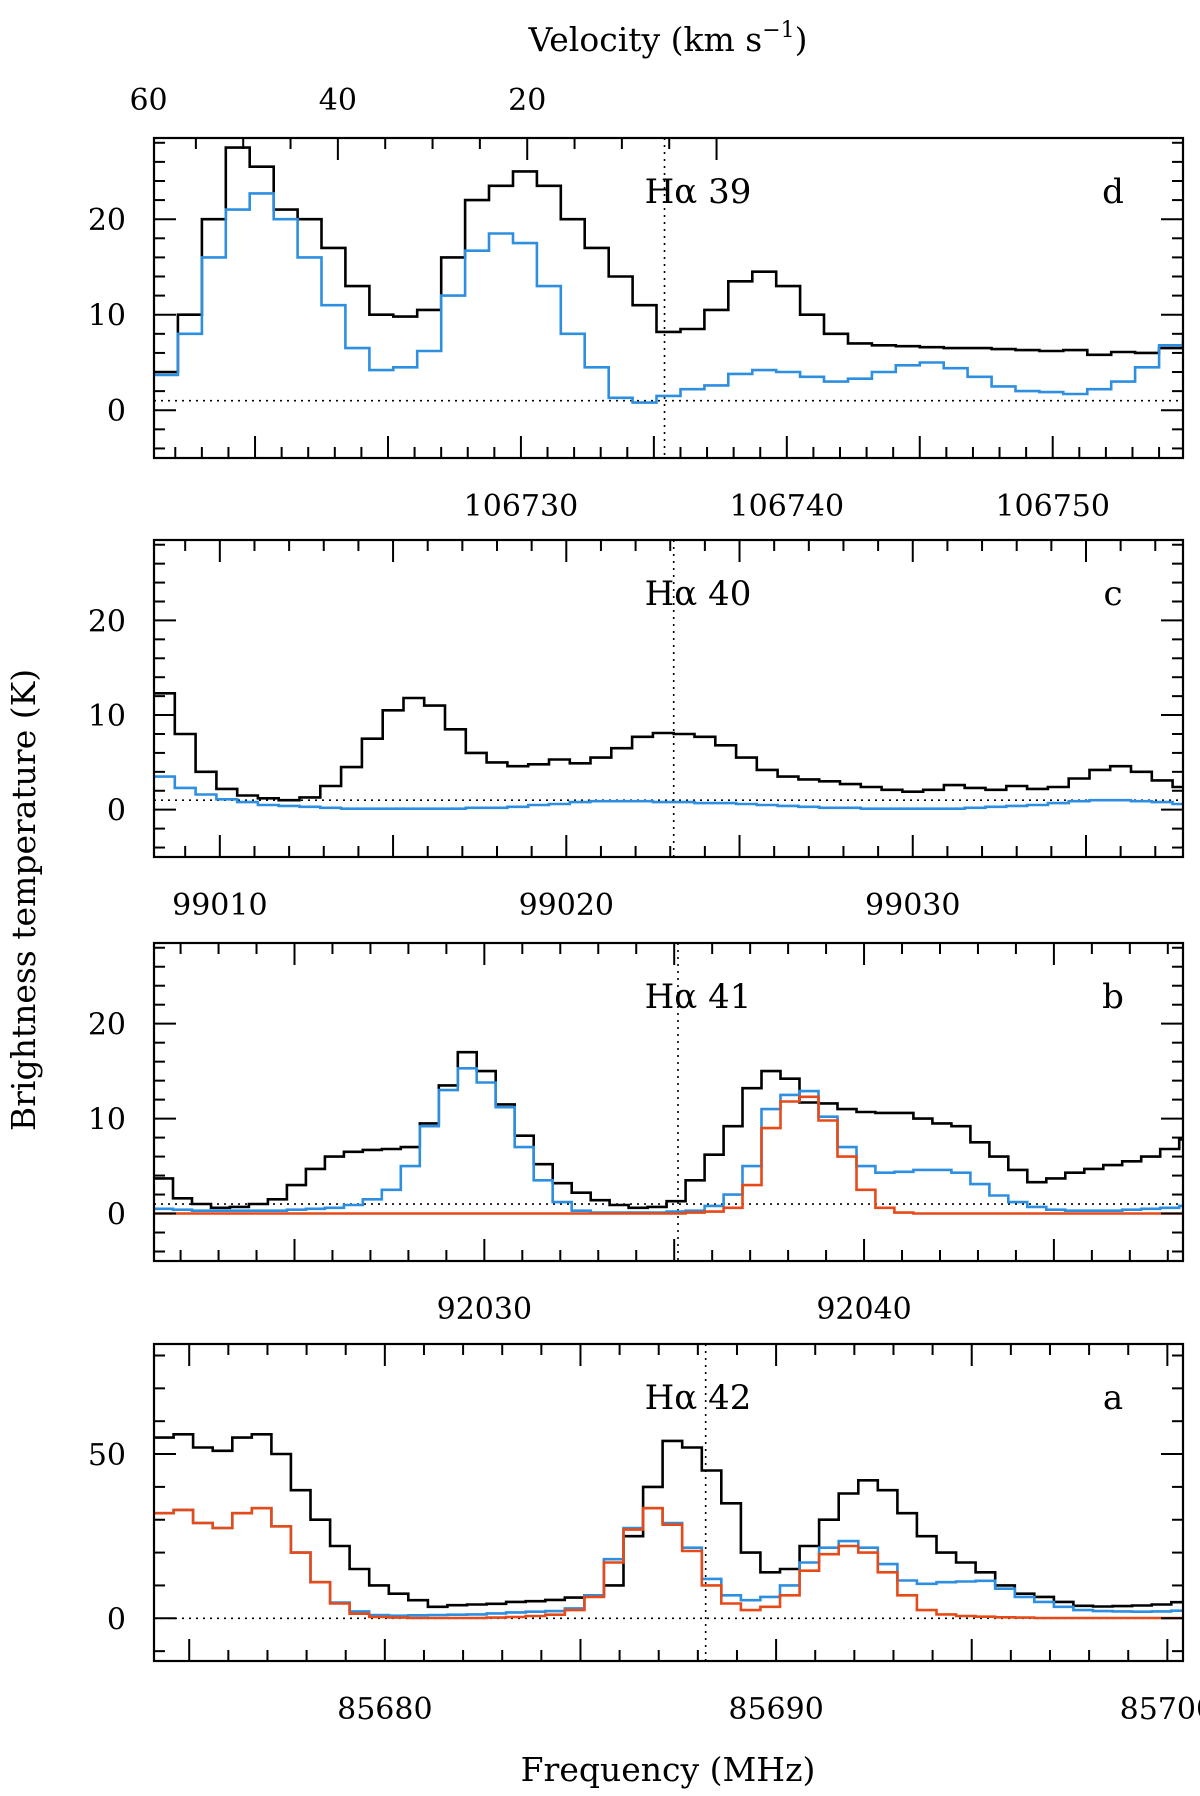 This screenshot has height=1796, width=1200. I want to click on line-title: Hα 40, so click(698, 594).